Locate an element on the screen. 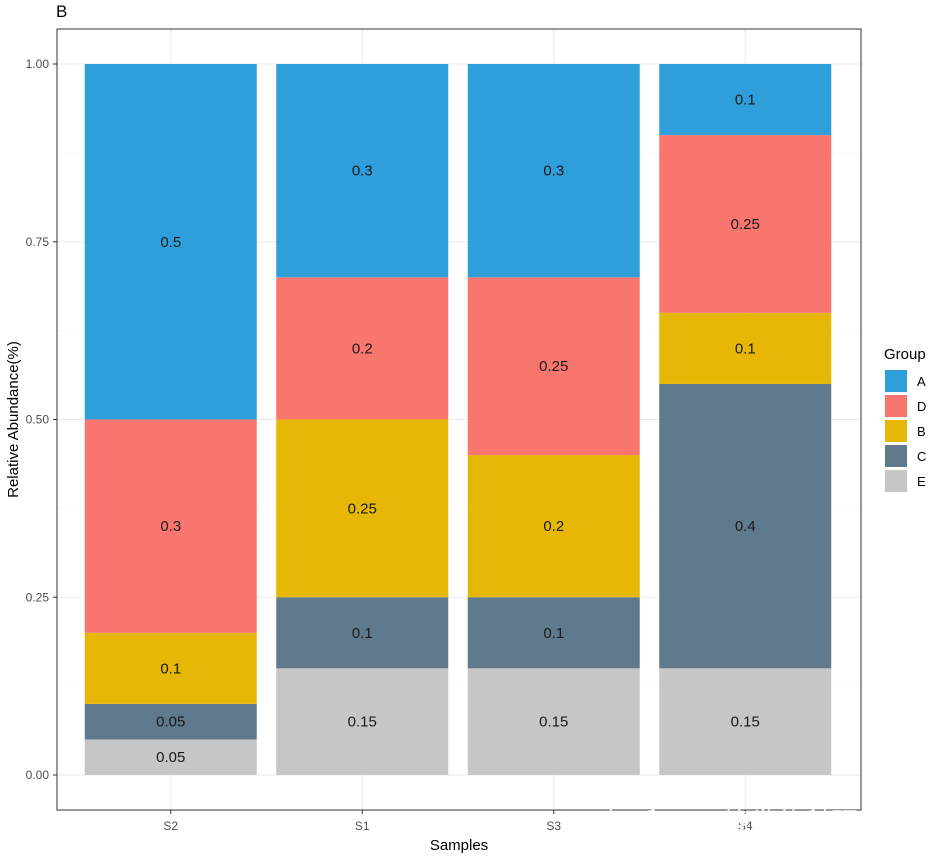  data-label-S3-C: 0.1 is located at coordinates (553, 633).